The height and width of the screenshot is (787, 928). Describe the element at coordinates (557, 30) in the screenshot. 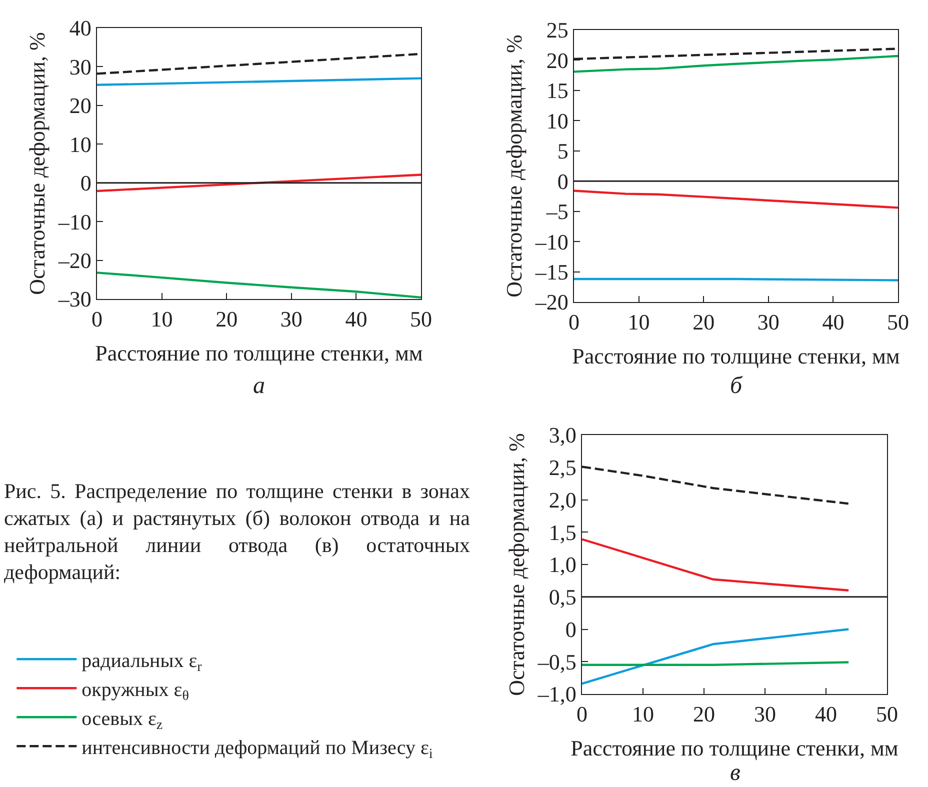

I see `y-tick-label: 25` at that location.